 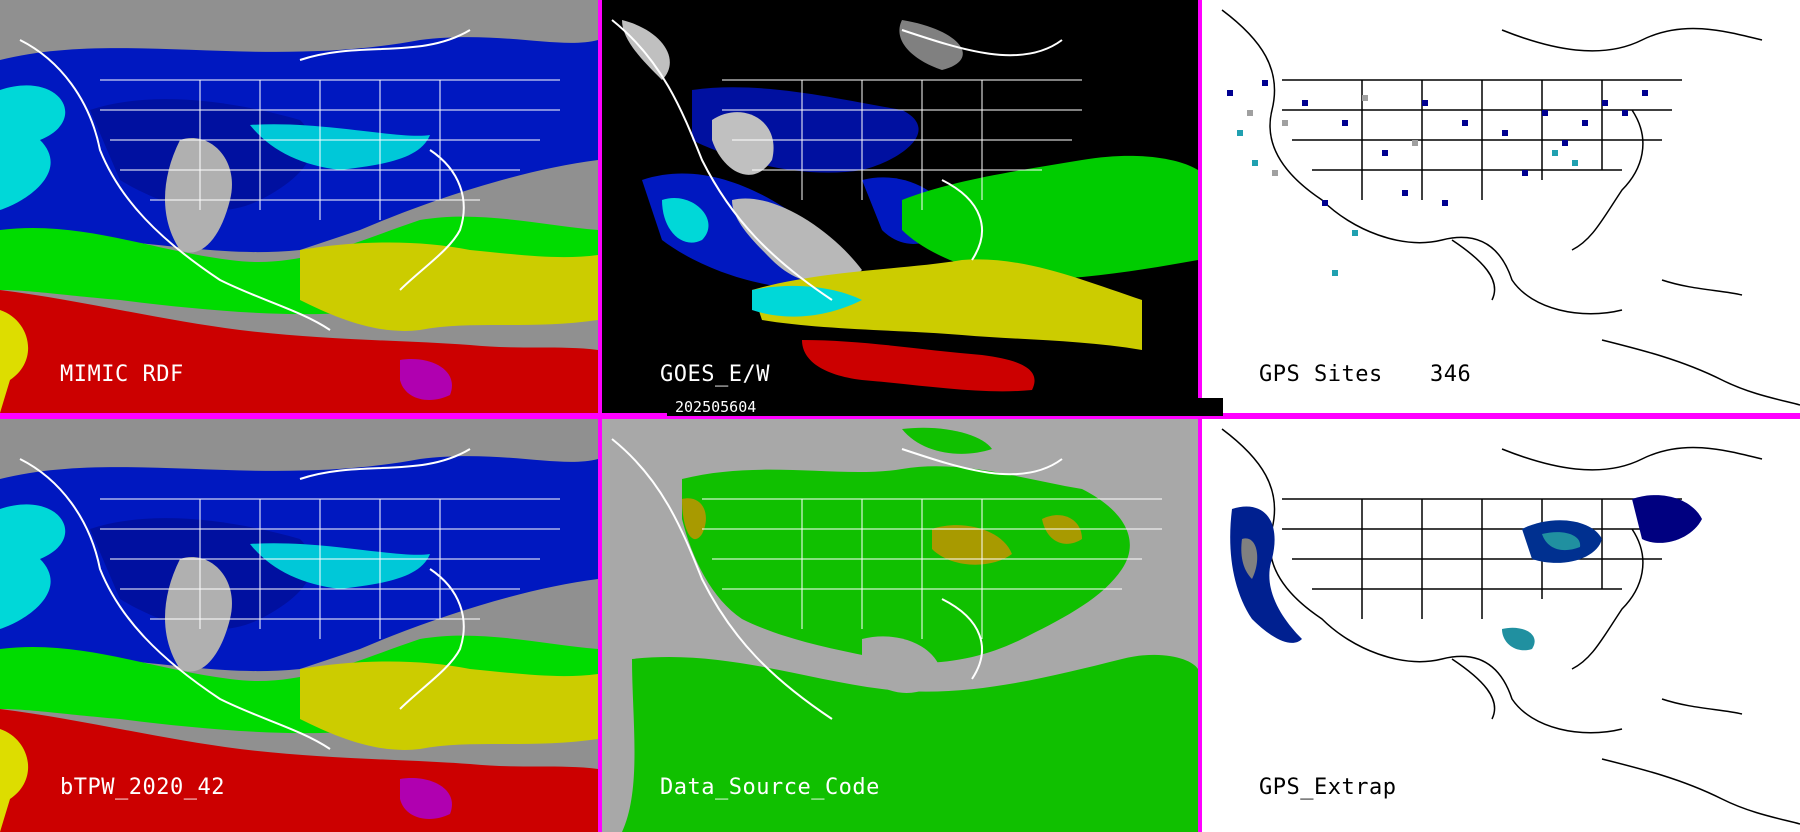 I want to click on gps-site-count: 346, so click(x=1451, y=374).